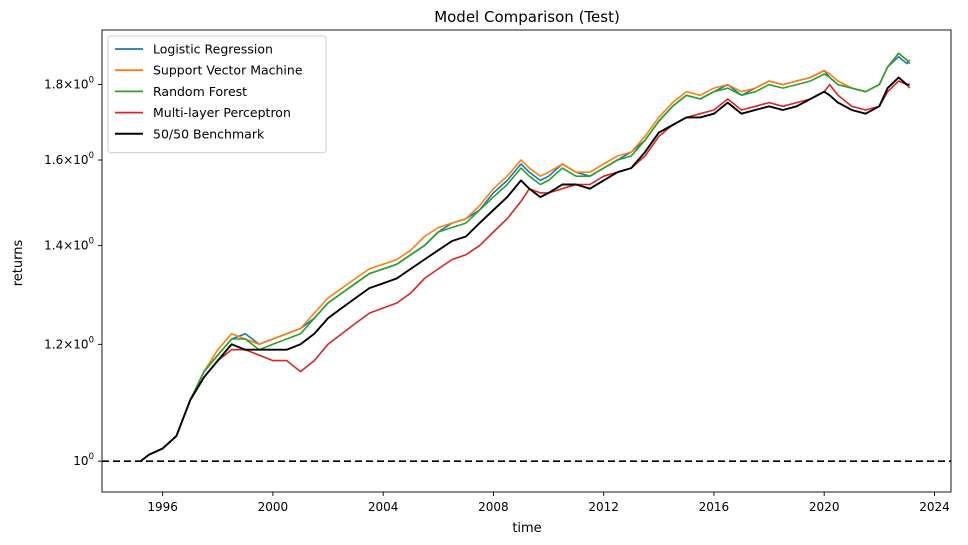 The width and height of the screenshot is (968, 545). What do you see at coordinates (824, 507) in the screenshot?
I see `x-tick-label: 2020` at bounding box center [824, 507].